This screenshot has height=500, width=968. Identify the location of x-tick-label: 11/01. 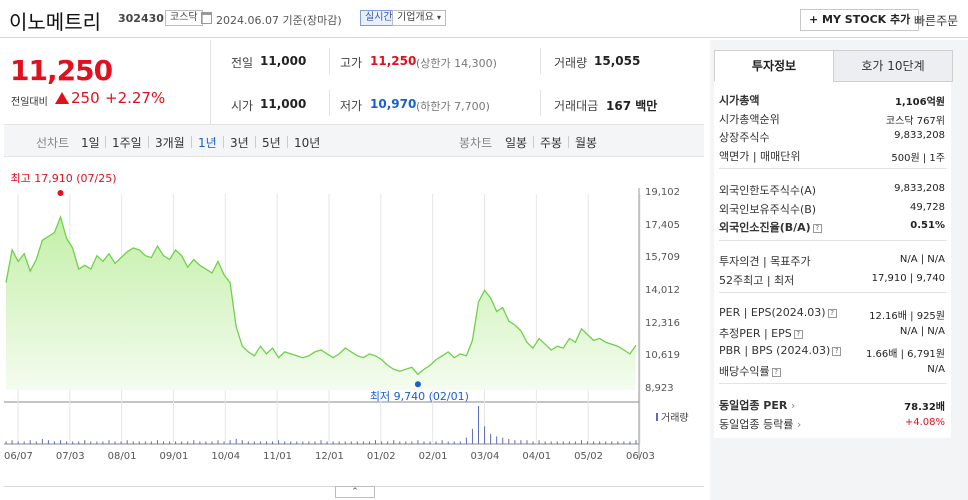
(277, 456).